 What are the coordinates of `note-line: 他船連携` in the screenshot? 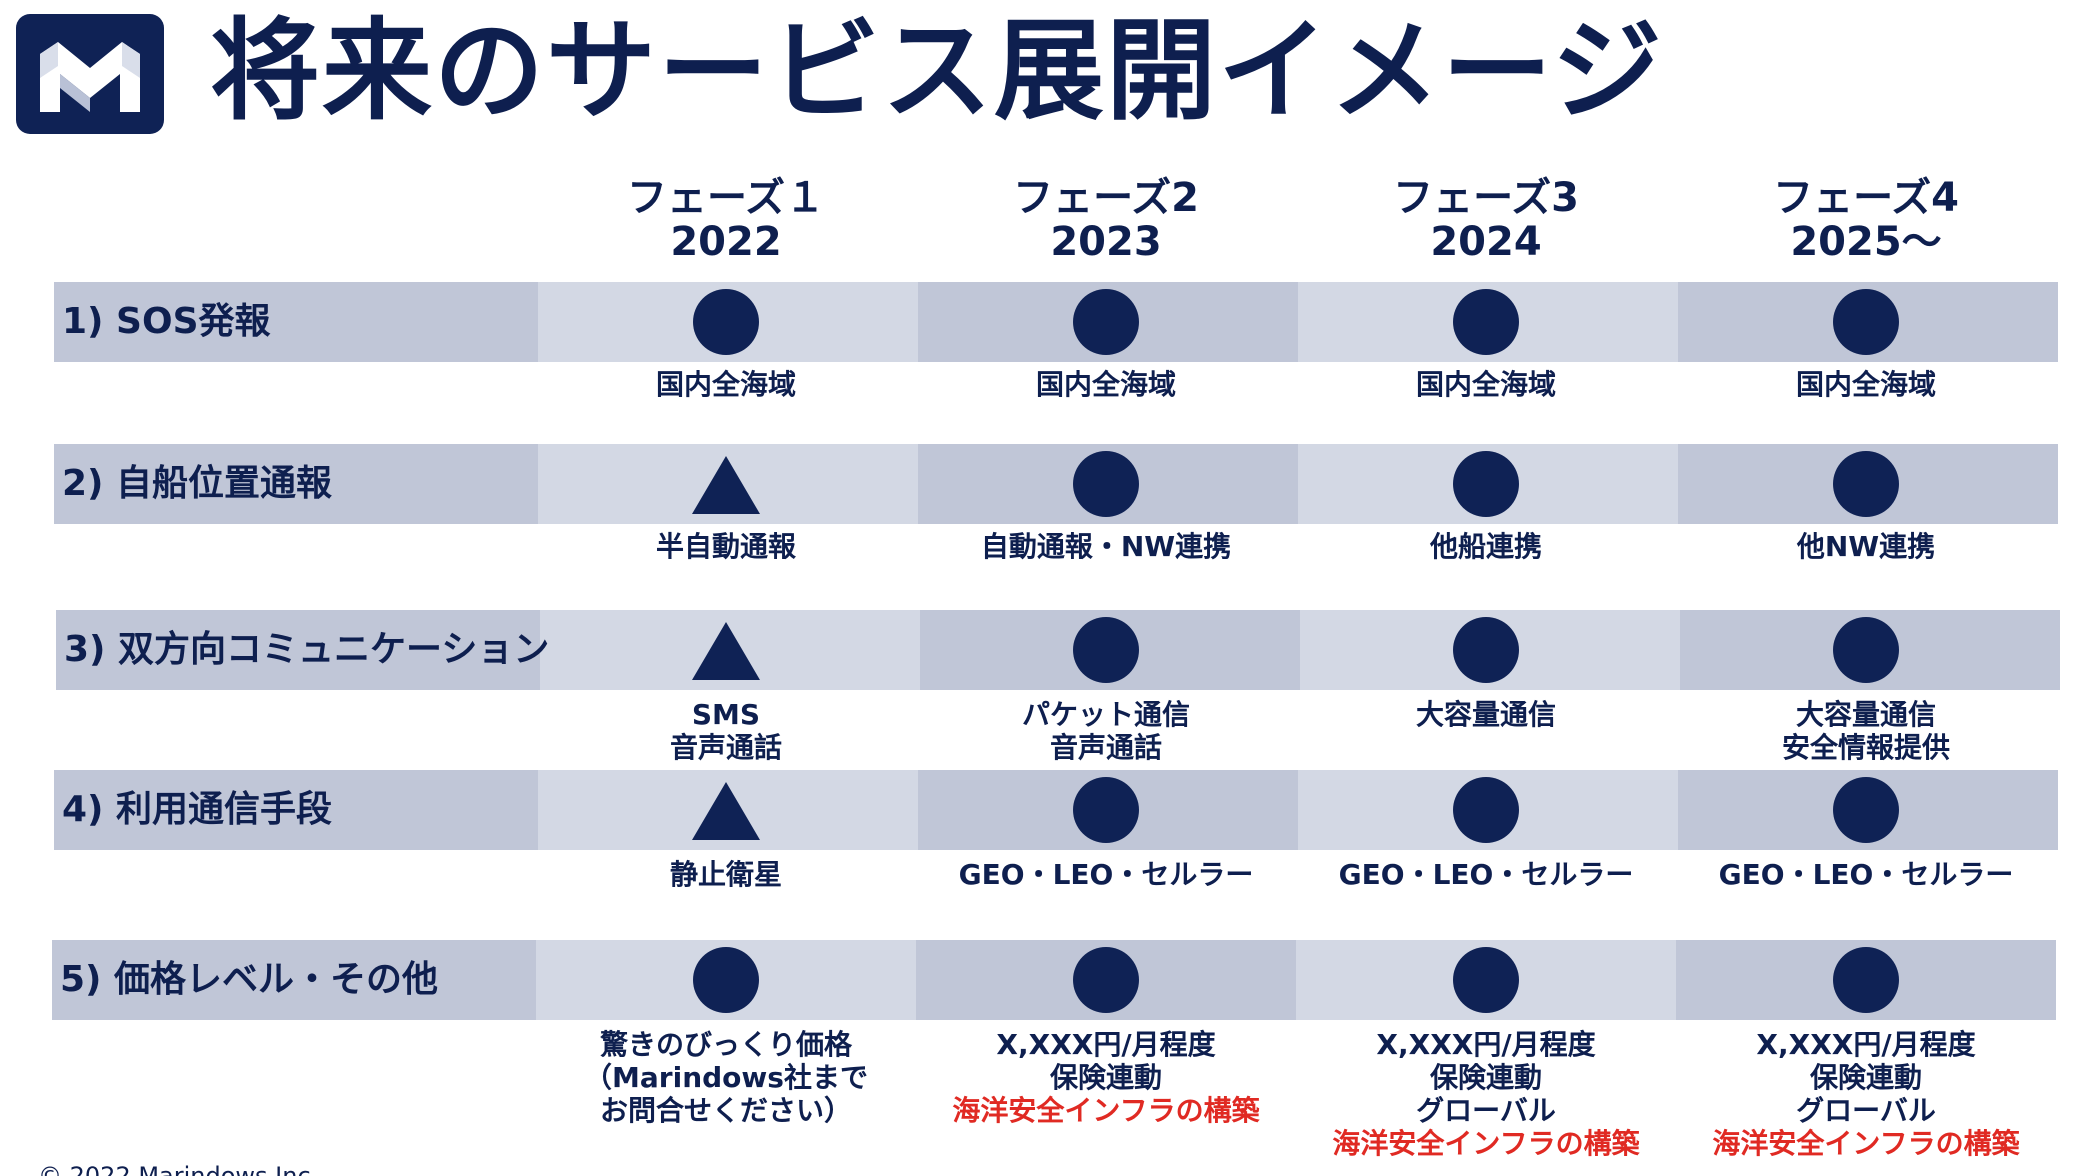 It's located at (1485, 546).